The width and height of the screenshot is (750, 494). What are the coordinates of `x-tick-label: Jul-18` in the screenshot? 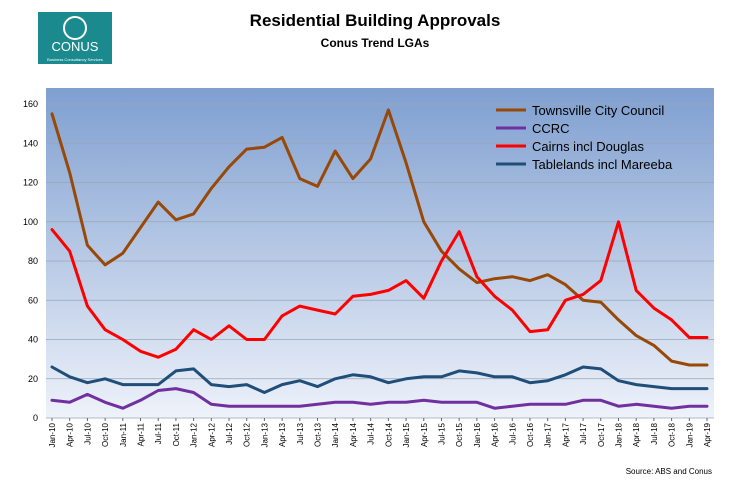 It's located at (654, 433).